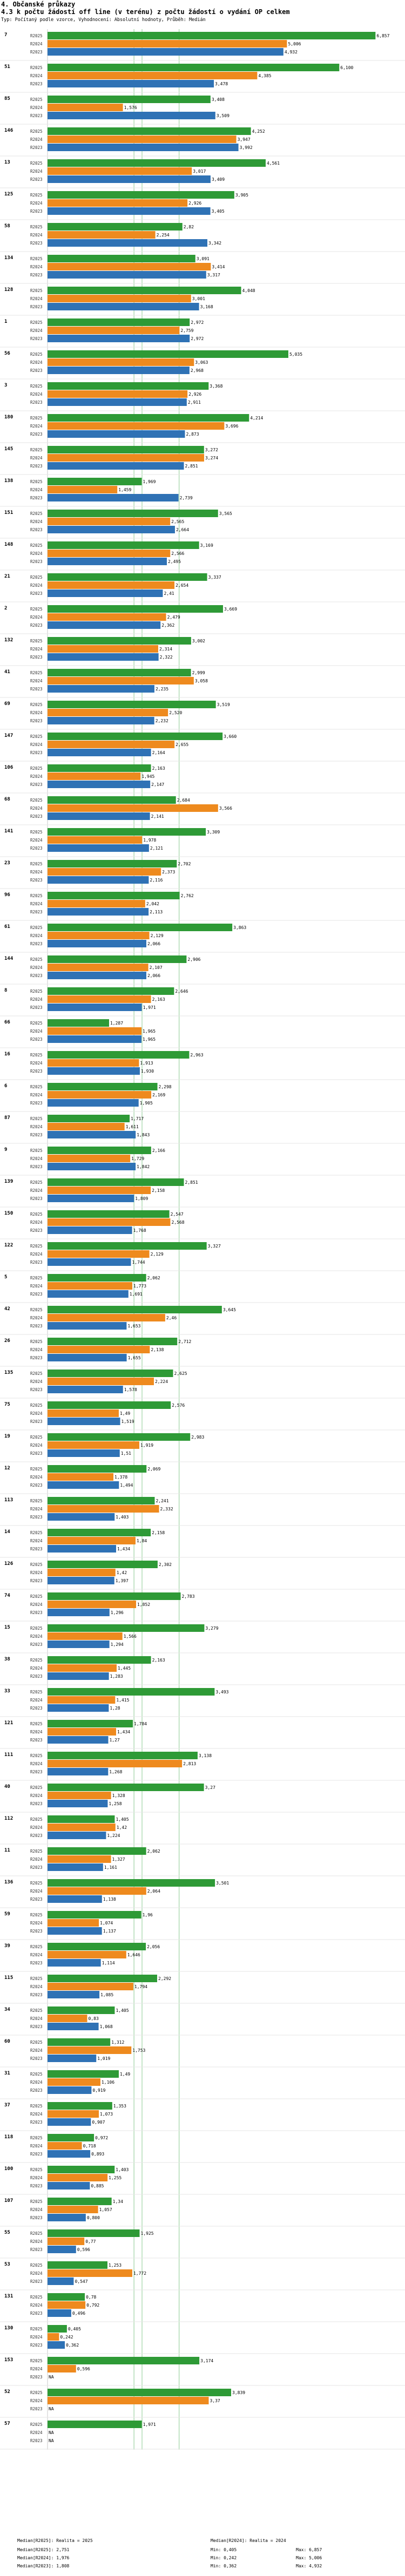 This screenshot has width=405, height=2576. Describe the element at coordinates (7, 1659) in the screenshot. I see `group-label: 38` at that location.